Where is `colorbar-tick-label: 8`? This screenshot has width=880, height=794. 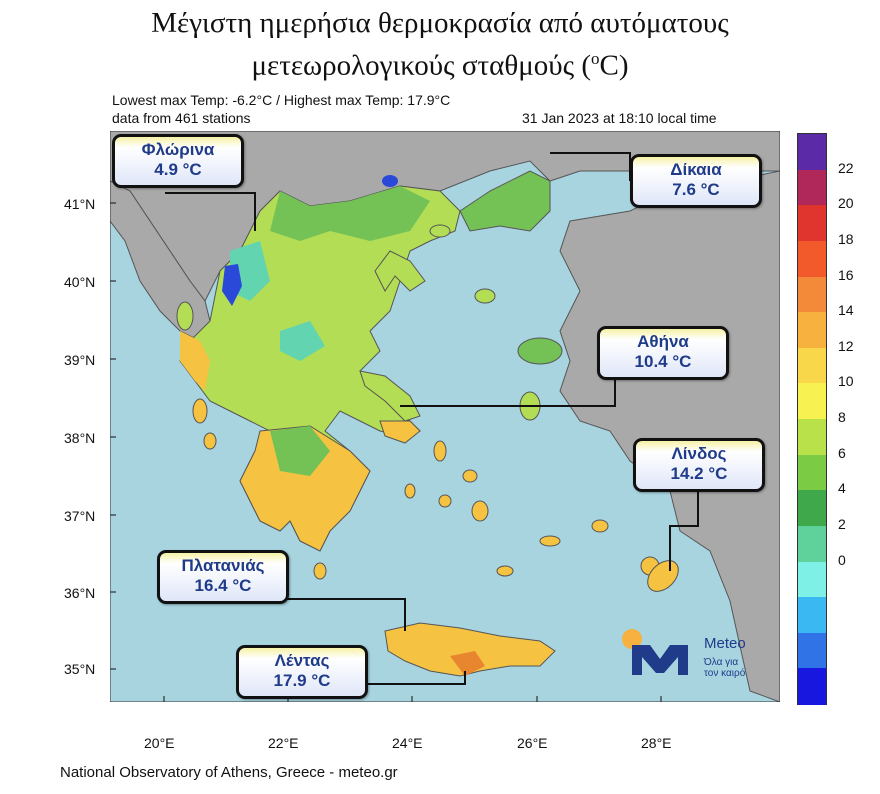
colorbar-tick-label: 8 is located at coordinates (842, 417).